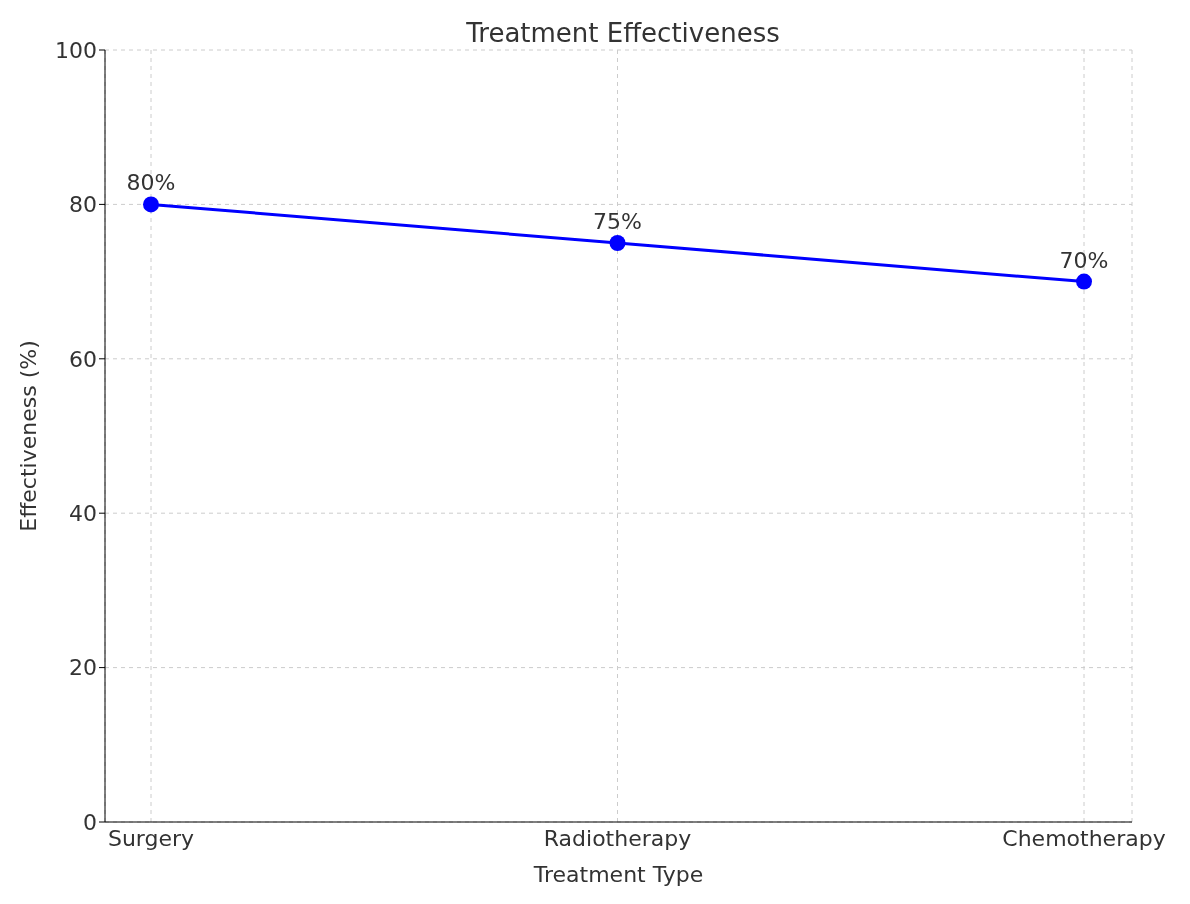  Describe the element at coordinates (1084, 838) in the screenshot. I see `x-tick-label: Chemotherapy` at that location.